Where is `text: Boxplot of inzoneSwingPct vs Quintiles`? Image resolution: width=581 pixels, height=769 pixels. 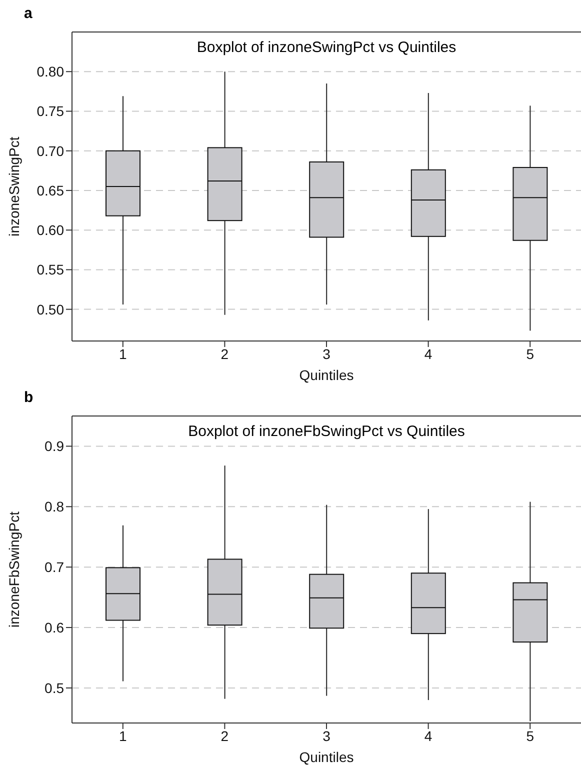
text: Boxplot of inzoneSwingPct vs Quintiles is located at coordinates (327, 47).